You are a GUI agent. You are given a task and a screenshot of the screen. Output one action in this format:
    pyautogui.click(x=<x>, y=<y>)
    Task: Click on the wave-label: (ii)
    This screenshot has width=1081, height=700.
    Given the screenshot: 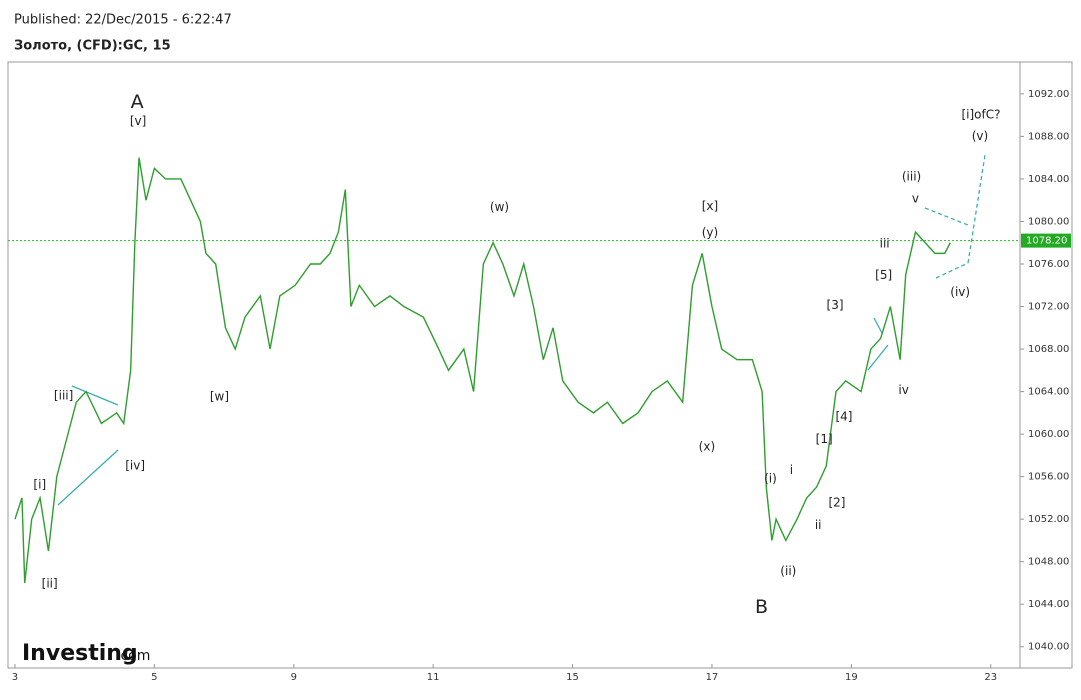 What is the action you would take?
    pyautogui.click(x=788, y=571)
    